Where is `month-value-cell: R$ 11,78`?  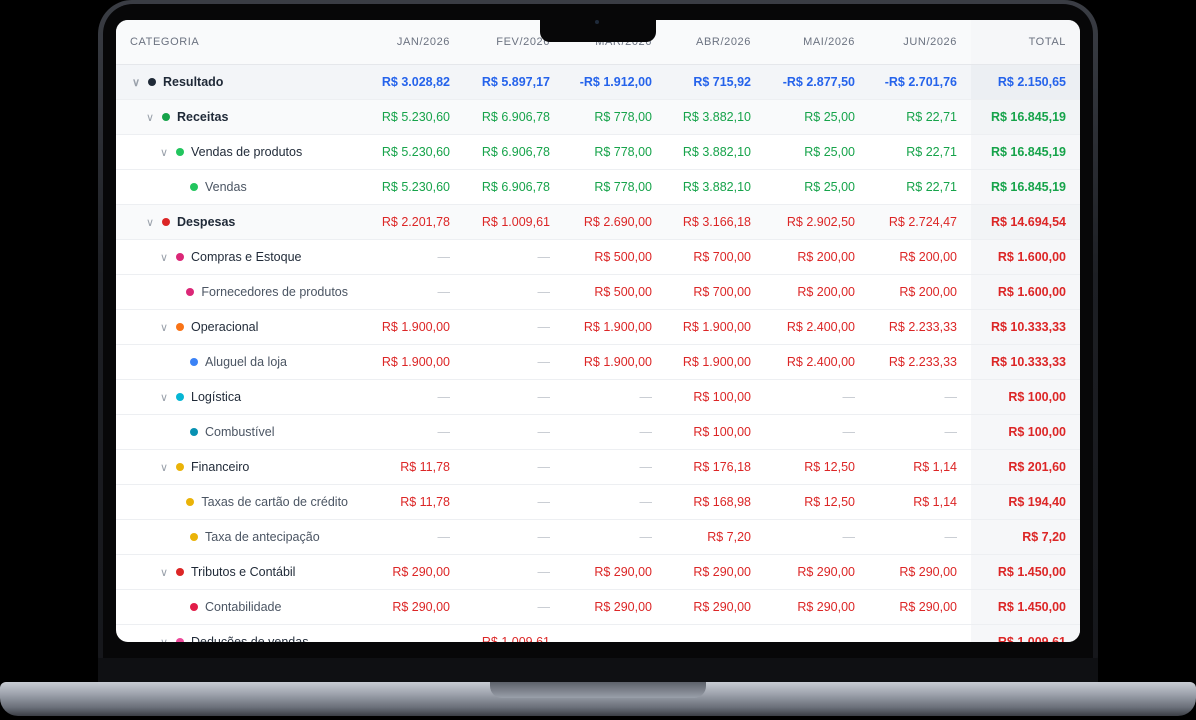
month-value-cell: R$ 11,78 is located at coordinates (413, 502).